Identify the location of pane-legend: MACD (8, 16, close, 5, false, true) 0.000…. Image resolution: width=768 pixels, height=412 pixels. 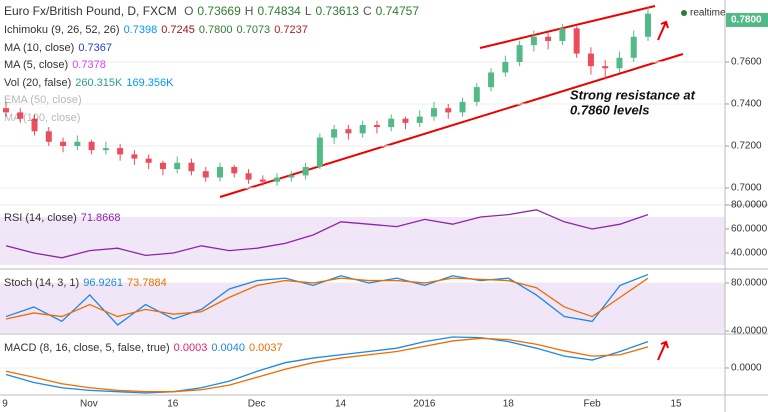
(145, 348).